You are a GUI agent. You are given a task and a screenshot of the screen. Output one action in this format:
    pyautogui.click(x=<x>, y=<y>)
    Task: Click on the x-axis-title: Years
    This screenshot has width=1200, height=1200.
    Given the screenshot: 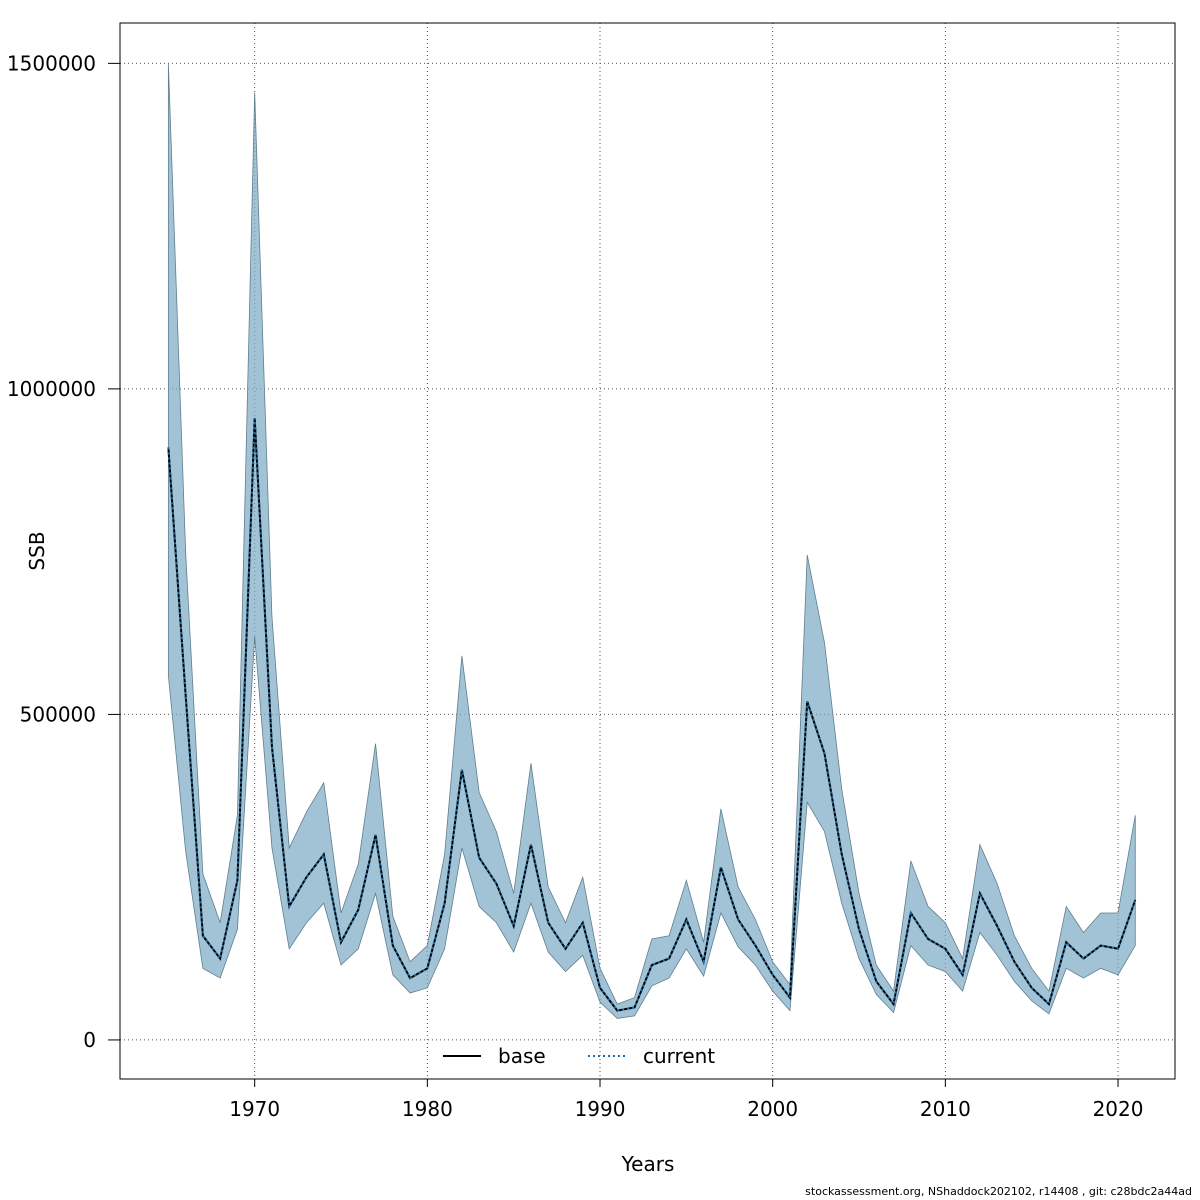 What is the action you would take?
    pyautogui.click(x=648, y=1164)
    